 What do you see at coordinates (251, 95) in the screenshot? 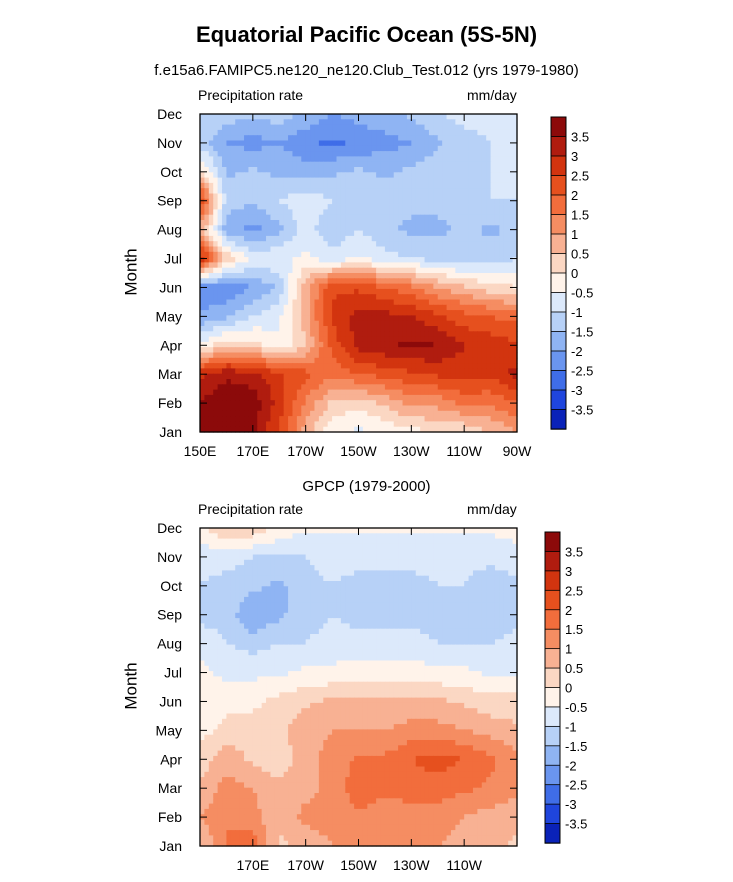
I see `panel-1-left-label: Precipitation rate` at bounding box center [251, 95].